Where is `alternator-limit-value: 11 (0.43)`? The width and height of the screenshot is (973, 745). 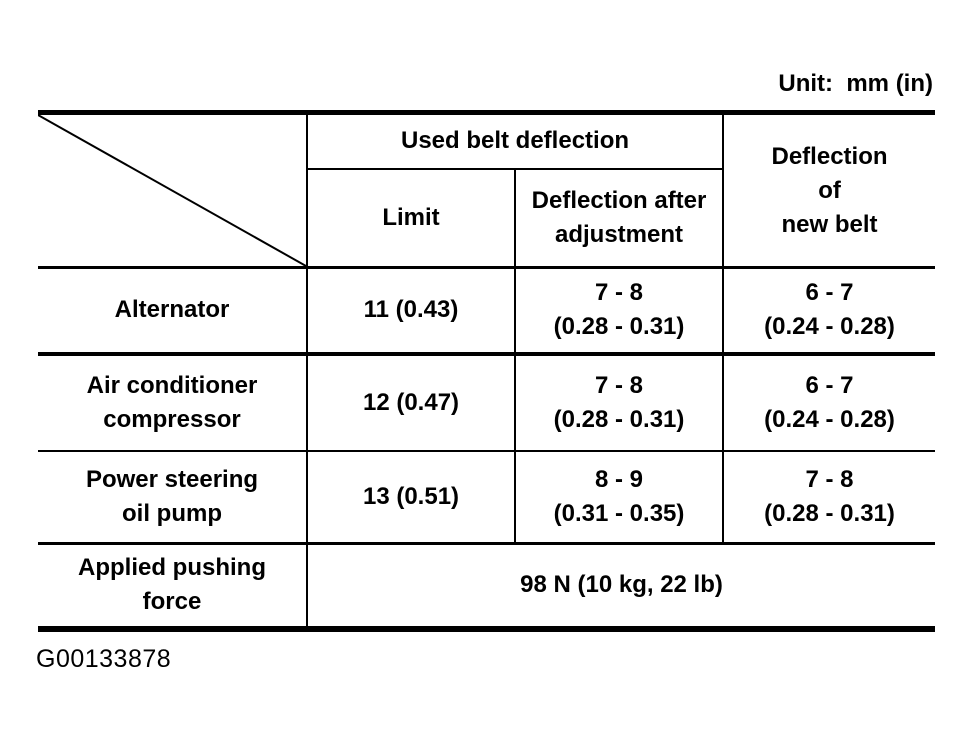 alternator-limit-value: 11 (0.43) is located at coordinates (411, 311).